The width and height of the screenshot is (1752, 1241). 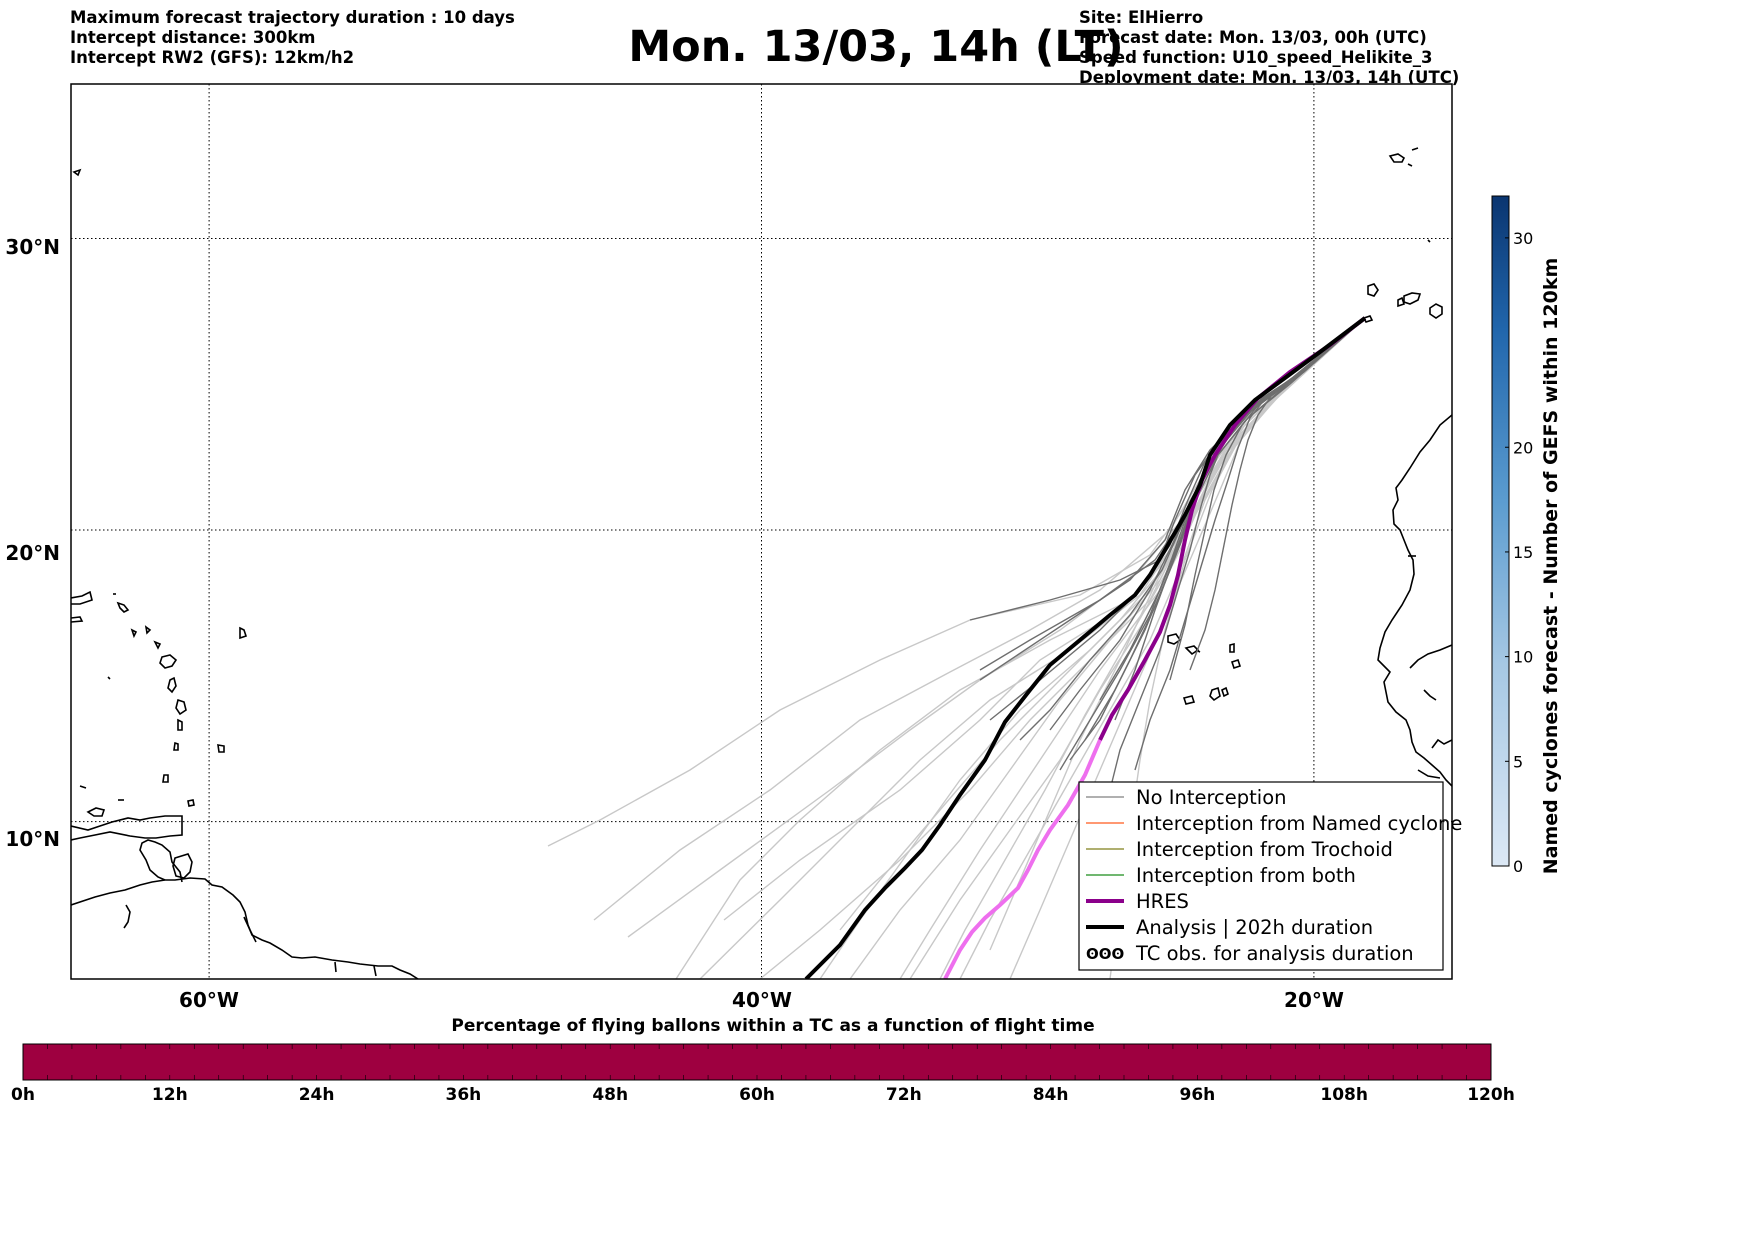 I want to click on fuerteventura-island, so click(x=1401, y=302).